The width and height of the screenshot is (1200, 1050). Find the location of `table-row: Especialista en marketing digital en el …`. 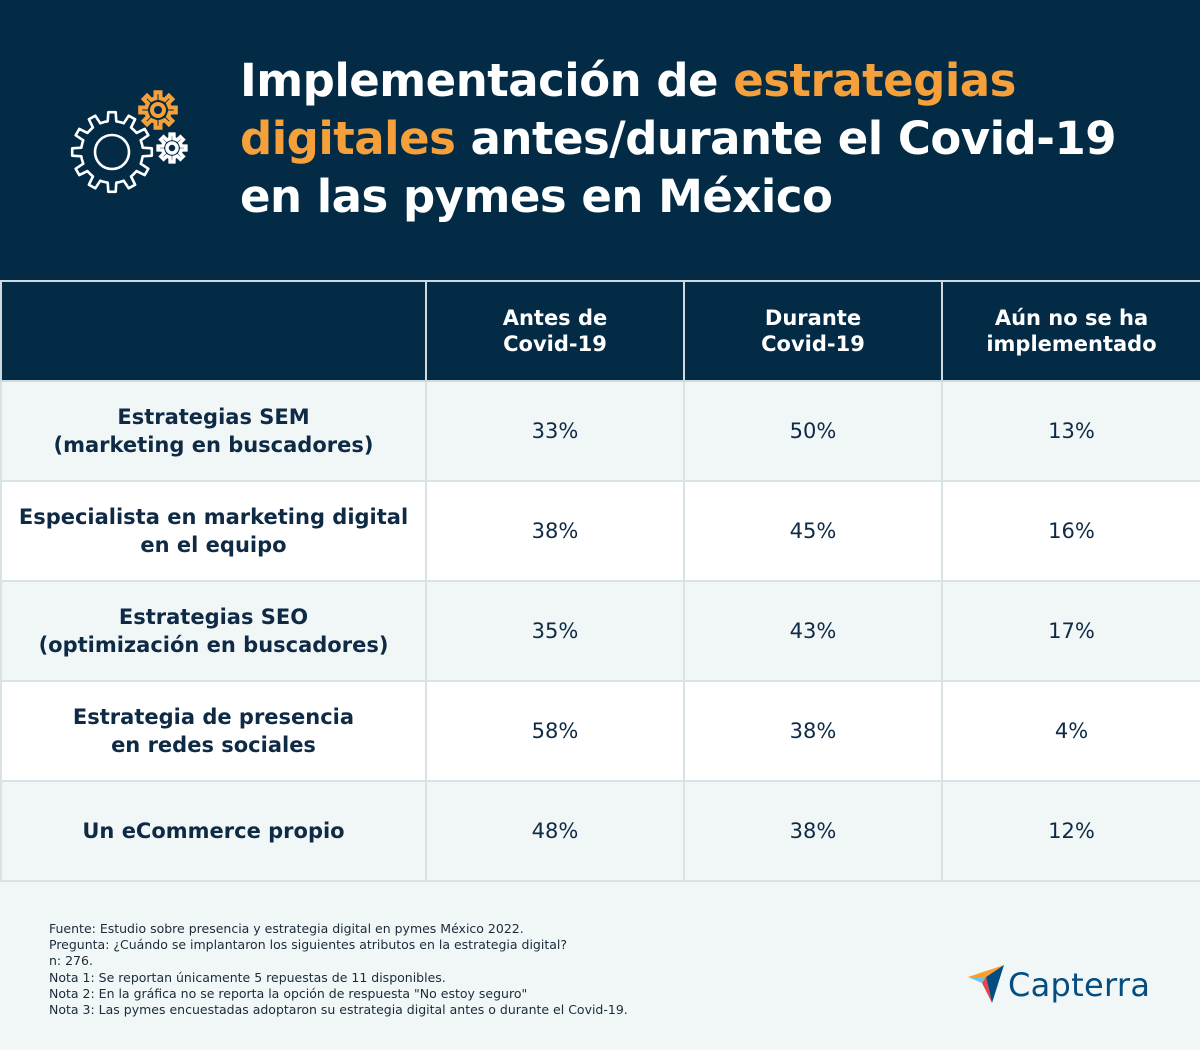

table-row: Especialista en marketing digital en el … is located at coordinates (600, 531).